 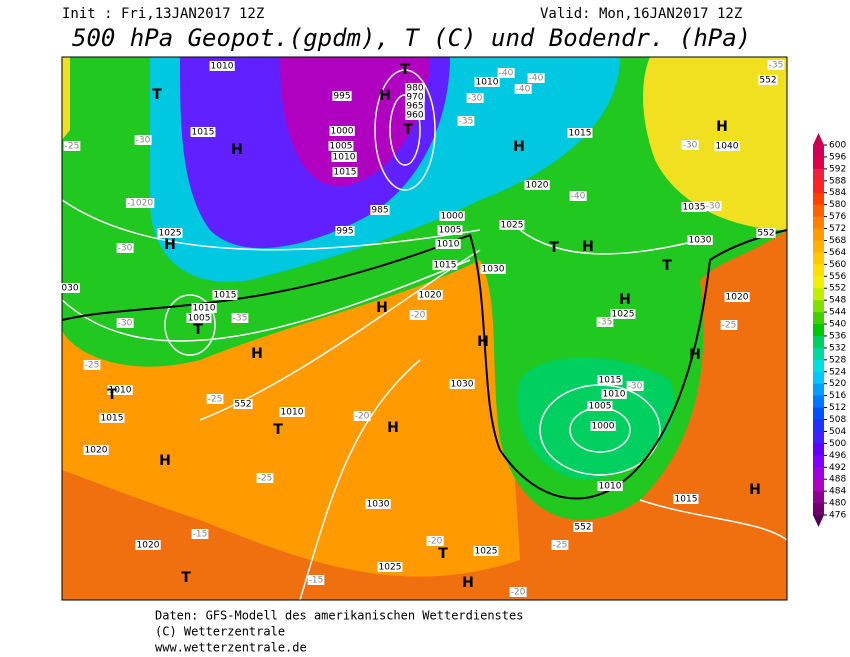 I want to click on contour-label: 960, so click(x=414, y=116).